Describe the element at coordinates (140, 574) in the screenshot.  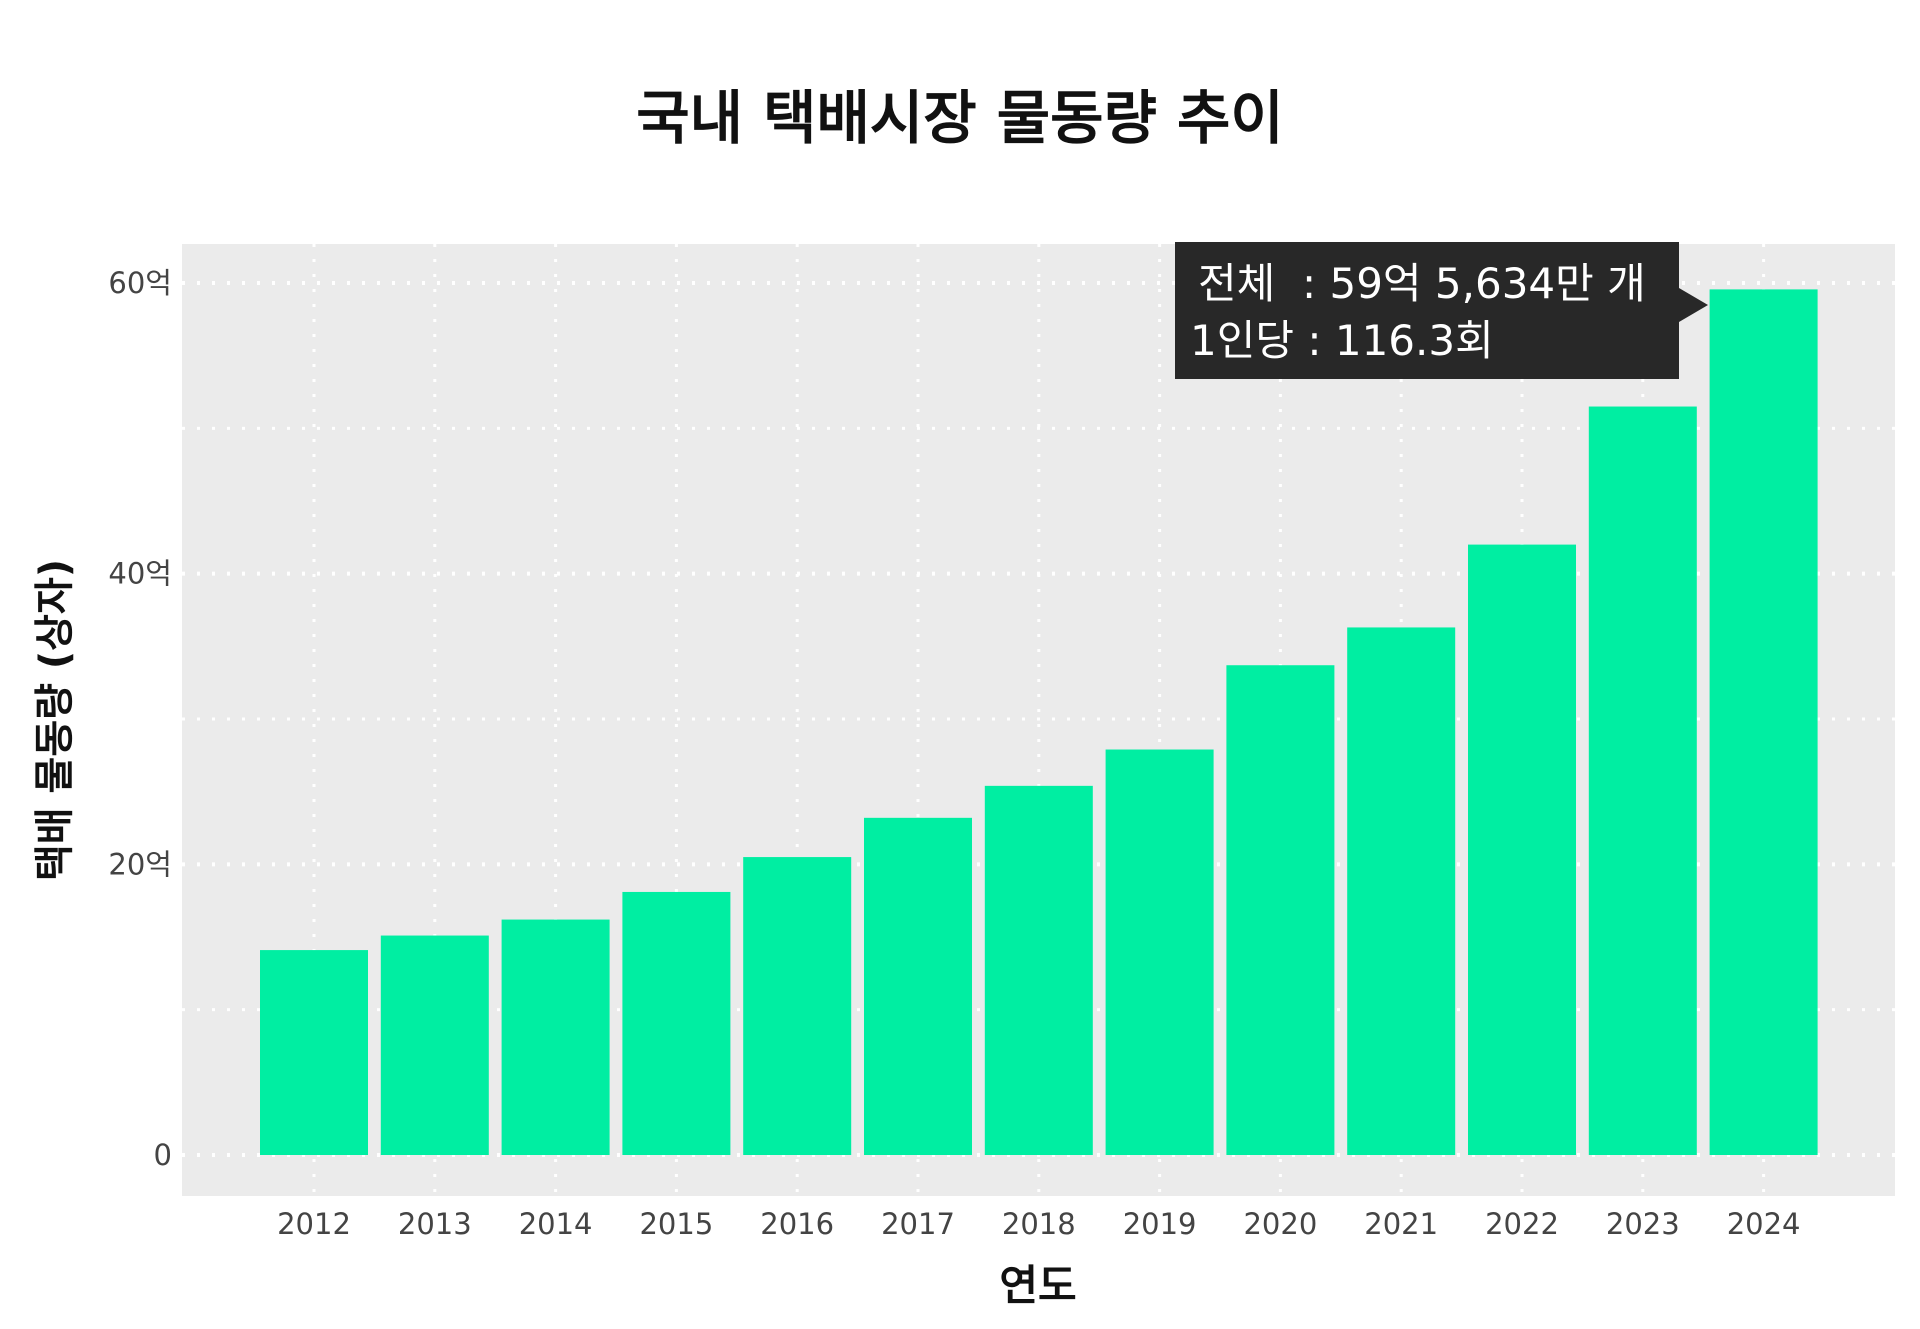
I see `y-tick-label: 40억` at that location.